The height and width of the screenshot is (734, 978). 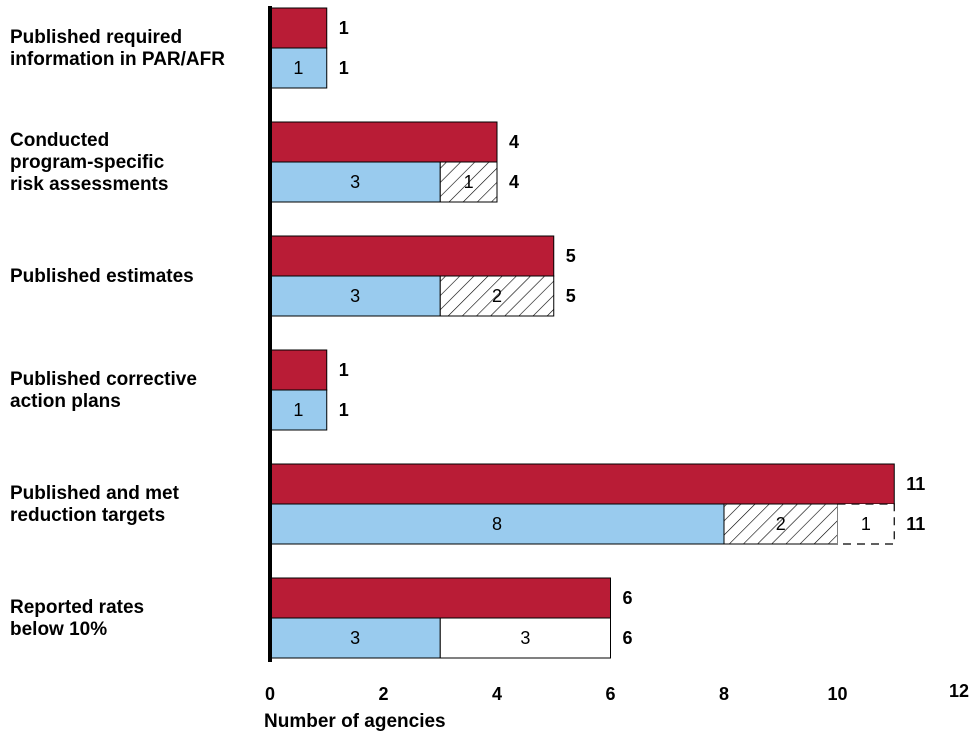 I want to click on bottom-bar-total-label-4: 11, so click(x=915, y=524).